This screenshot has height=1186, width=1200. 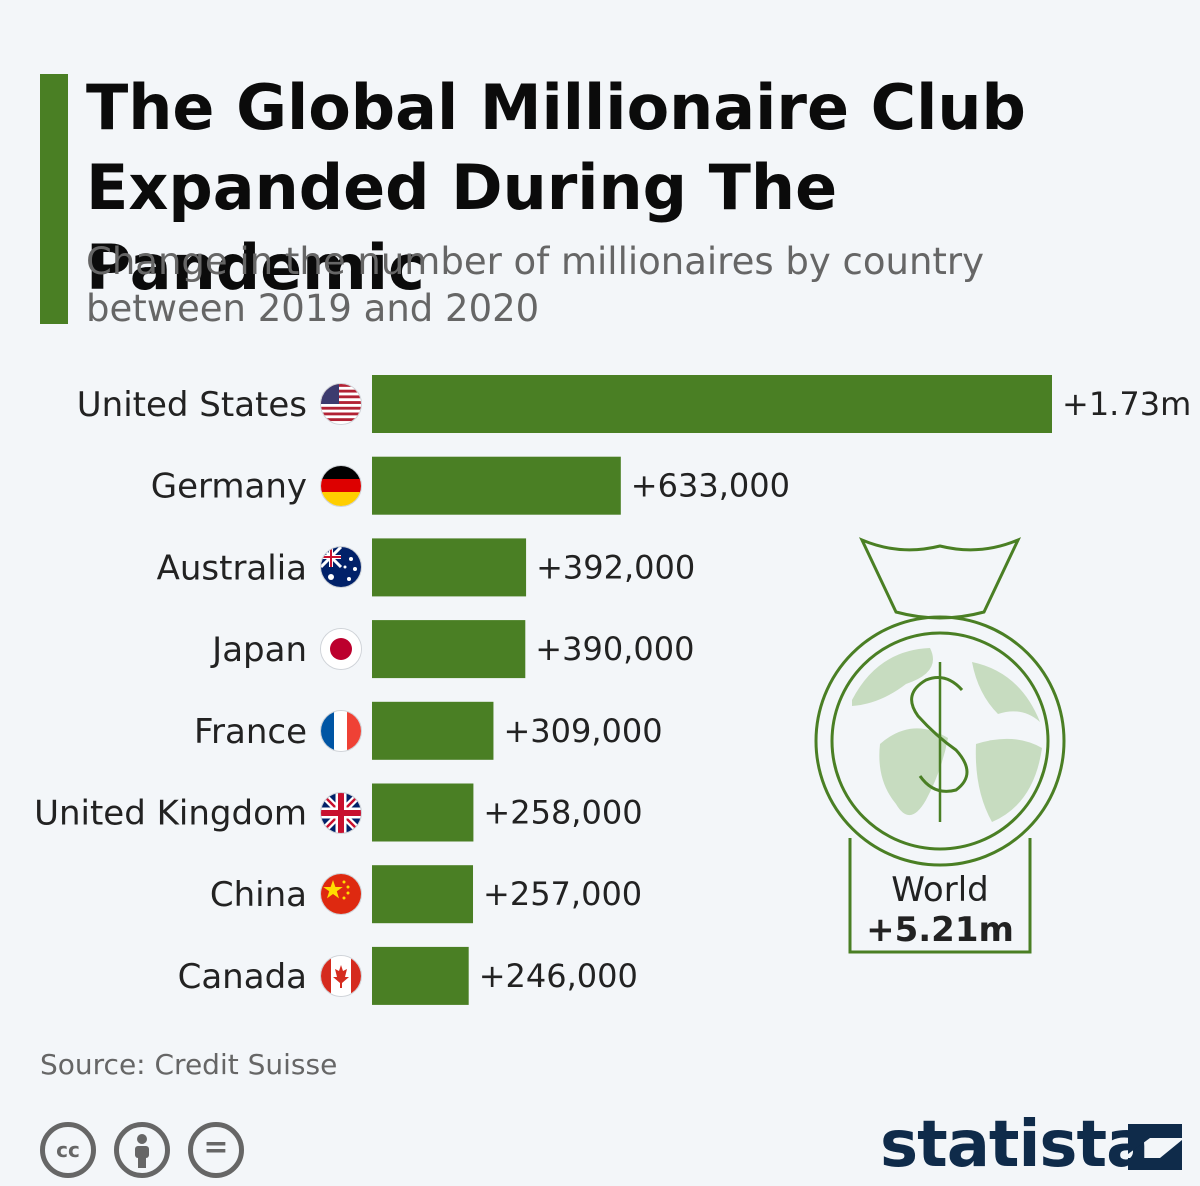 What do you see at coordinates (258, 895) in the screenshot?
I see `category-label: China` at bounding box center [258, 895].